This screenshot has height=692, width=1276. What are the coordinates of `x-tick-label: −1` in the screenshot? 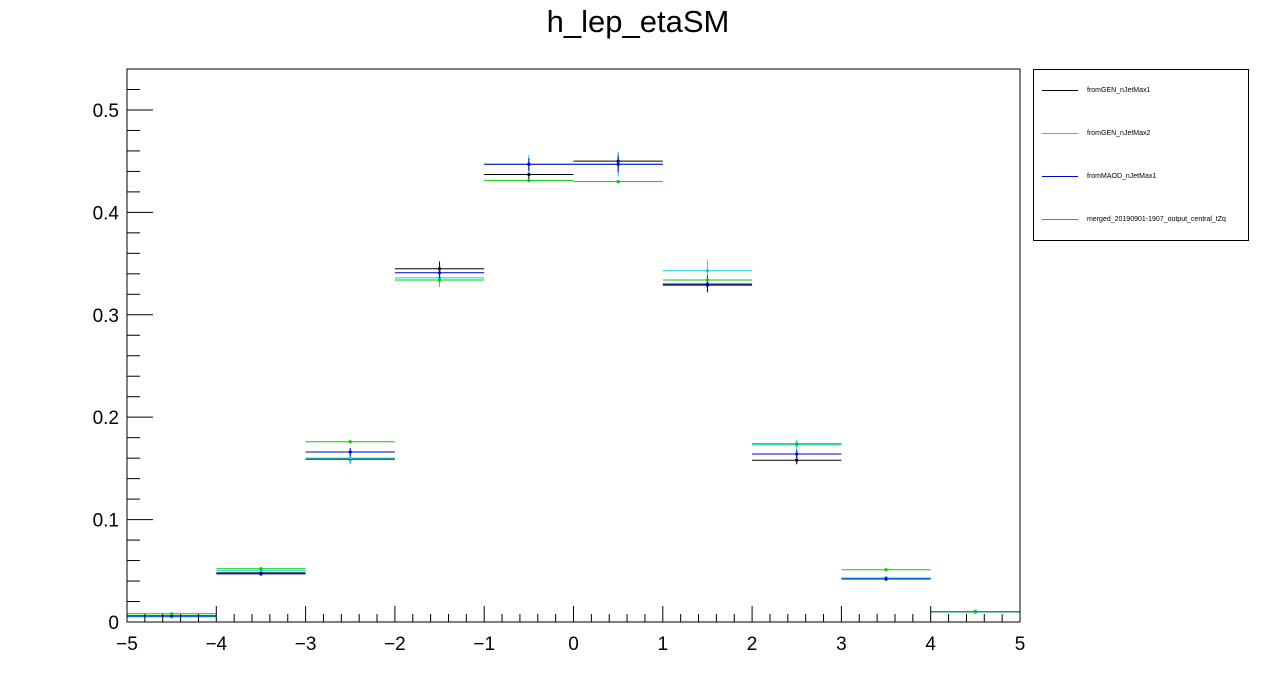 It's located at (484, 644).